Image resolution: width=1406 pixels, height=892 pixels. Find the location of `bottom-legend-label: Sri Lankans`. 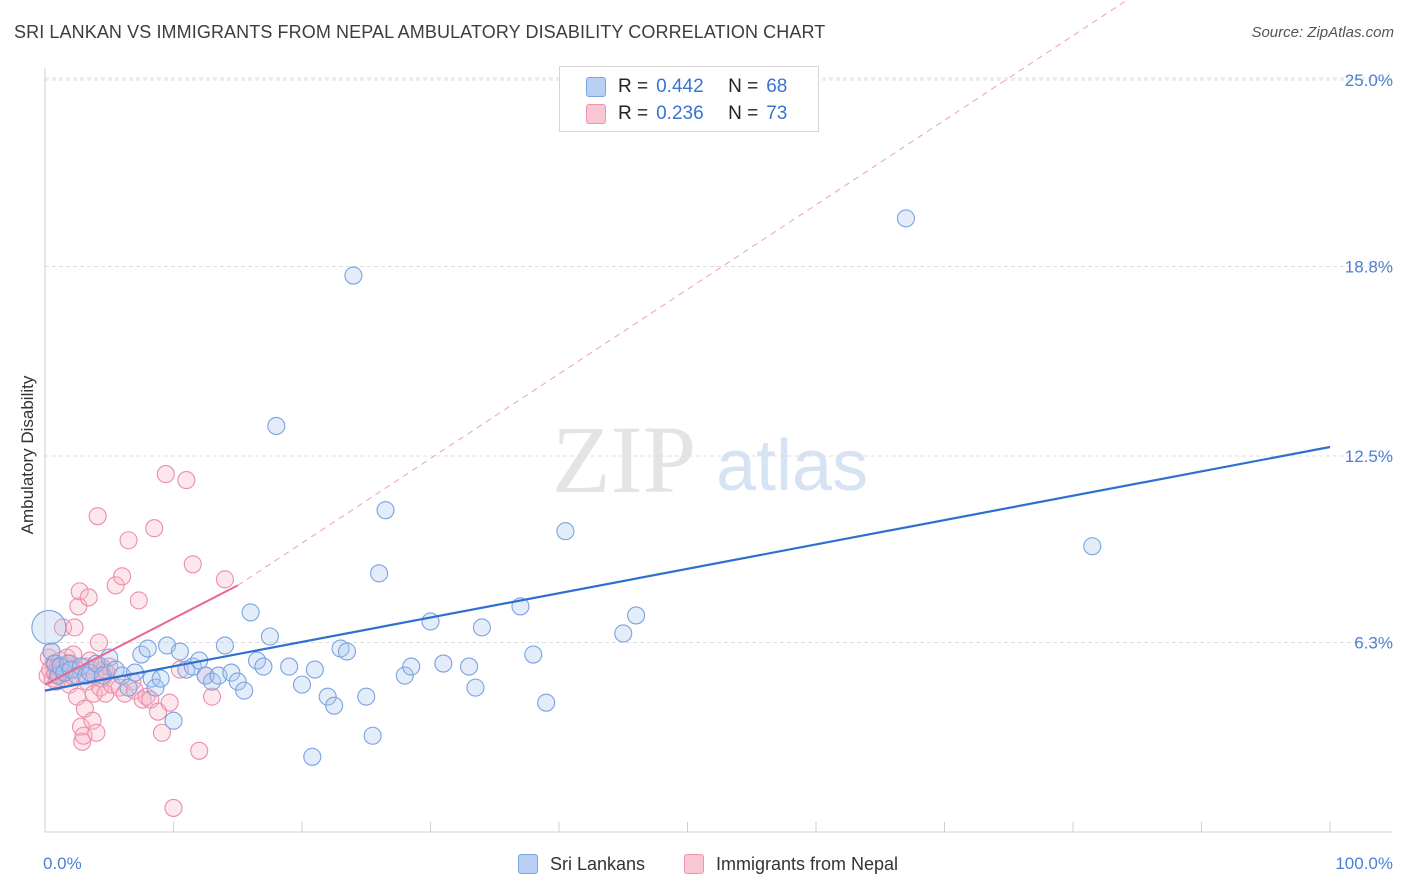

bottom-legend-label: Sri Lankans is located at coordinates (598, 863).